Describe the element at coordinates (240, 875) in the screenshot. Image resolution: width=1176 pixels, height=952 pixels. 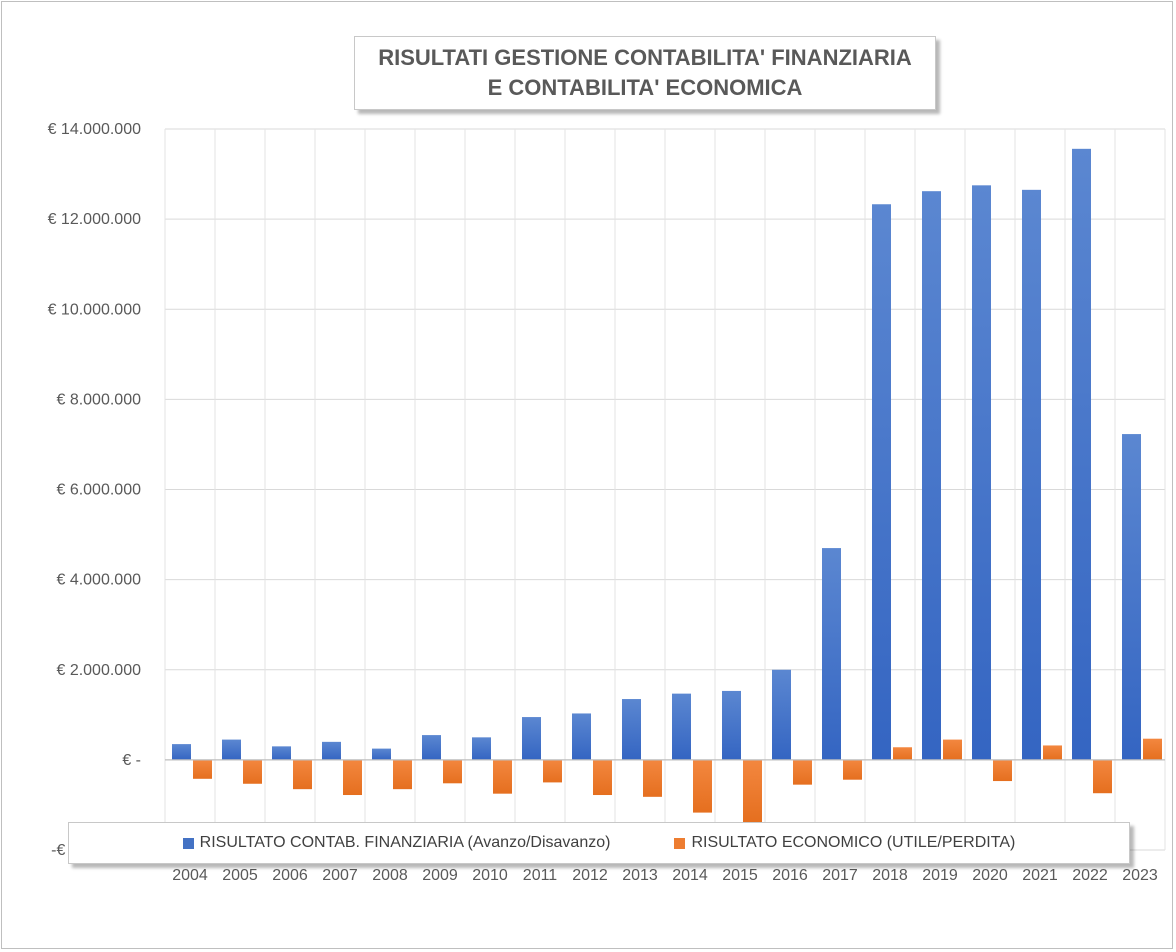
I see `x-tick-label: 2005` at that location.